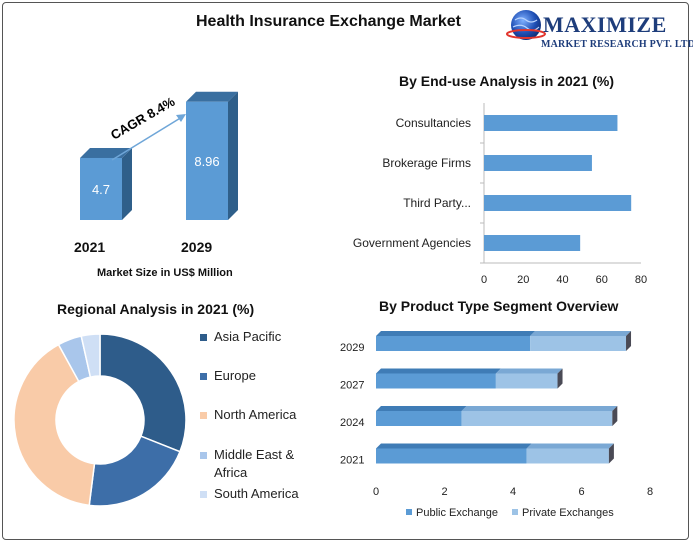 This screenshot has width=693, height=544. I want to click on product-year-label: 2024, so click(352, 423).